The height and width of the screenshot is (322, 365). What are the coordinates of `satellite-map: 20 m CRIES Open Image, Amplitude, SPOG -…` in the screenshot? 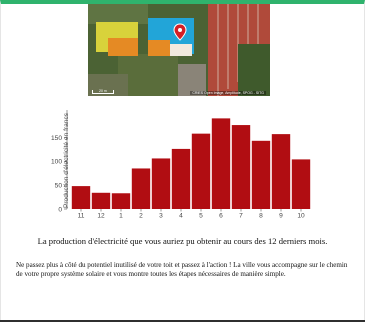 It's located at (179, 50).